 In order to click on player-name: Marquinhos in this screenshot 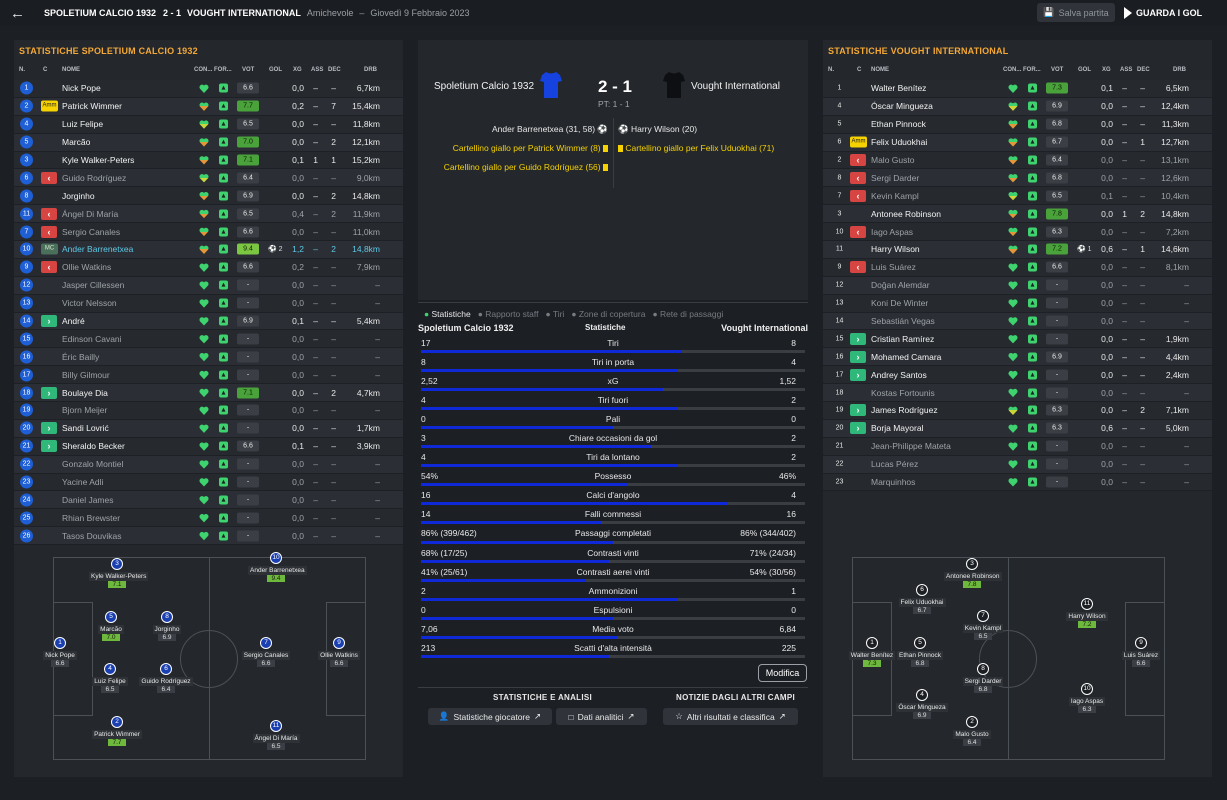, I will do `click(893, 482)`.